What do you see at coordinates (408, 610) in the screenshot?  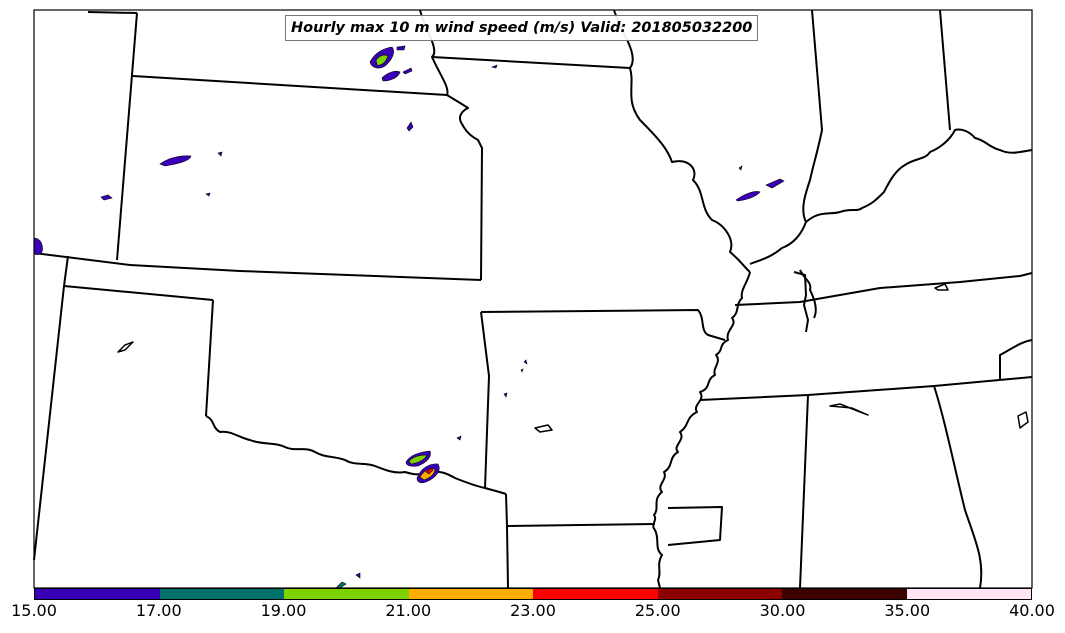 I see `colorbar-tick-label: 21.00` at bounding box center [408, 610].